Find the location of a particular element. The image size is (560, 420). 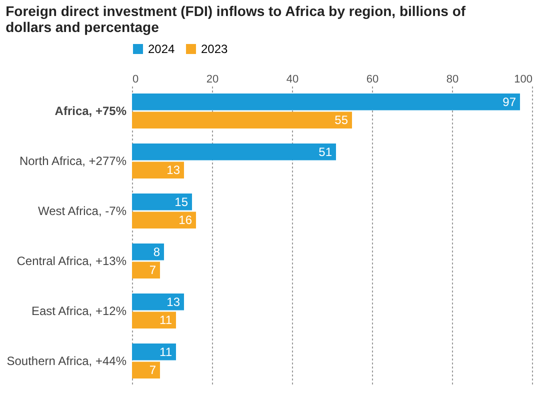

data-label: 55 is located at coordinates (341, 120).